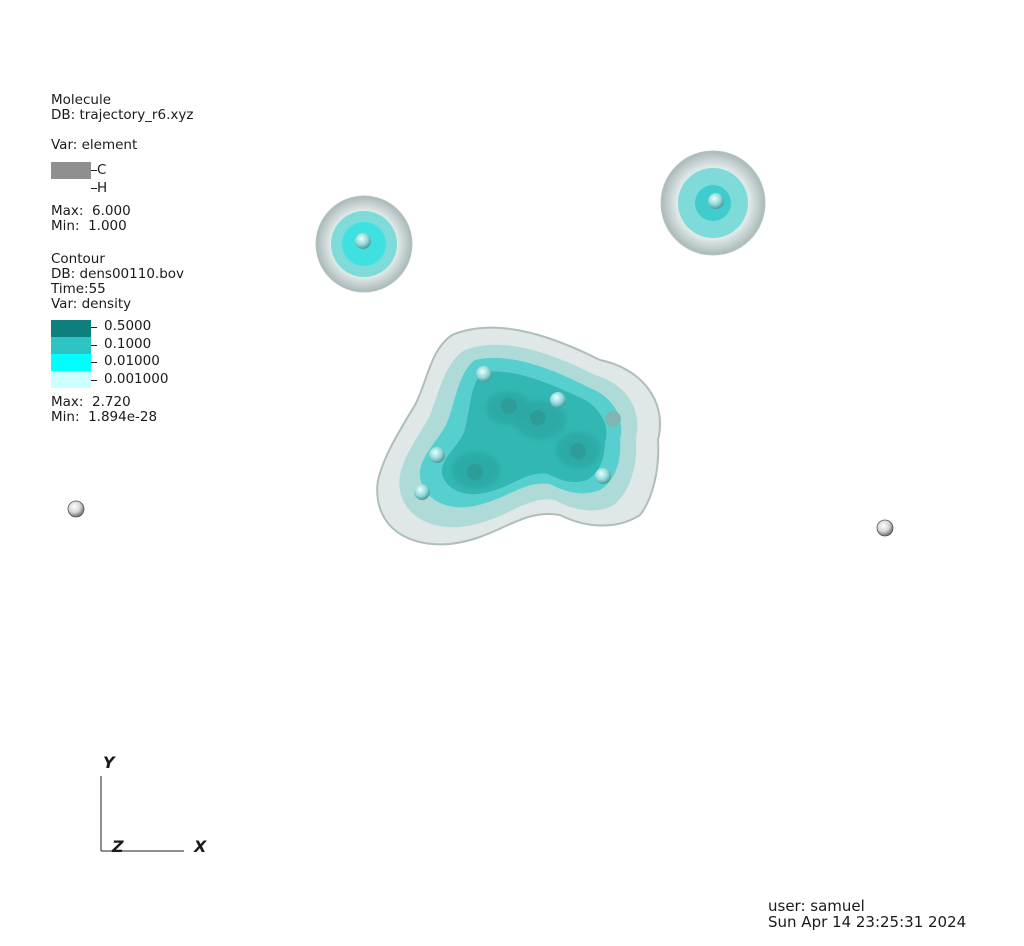 The width and height of the screenshot is (1024, 946). I want to click on user-label: user: samuel, so click(816, 906).